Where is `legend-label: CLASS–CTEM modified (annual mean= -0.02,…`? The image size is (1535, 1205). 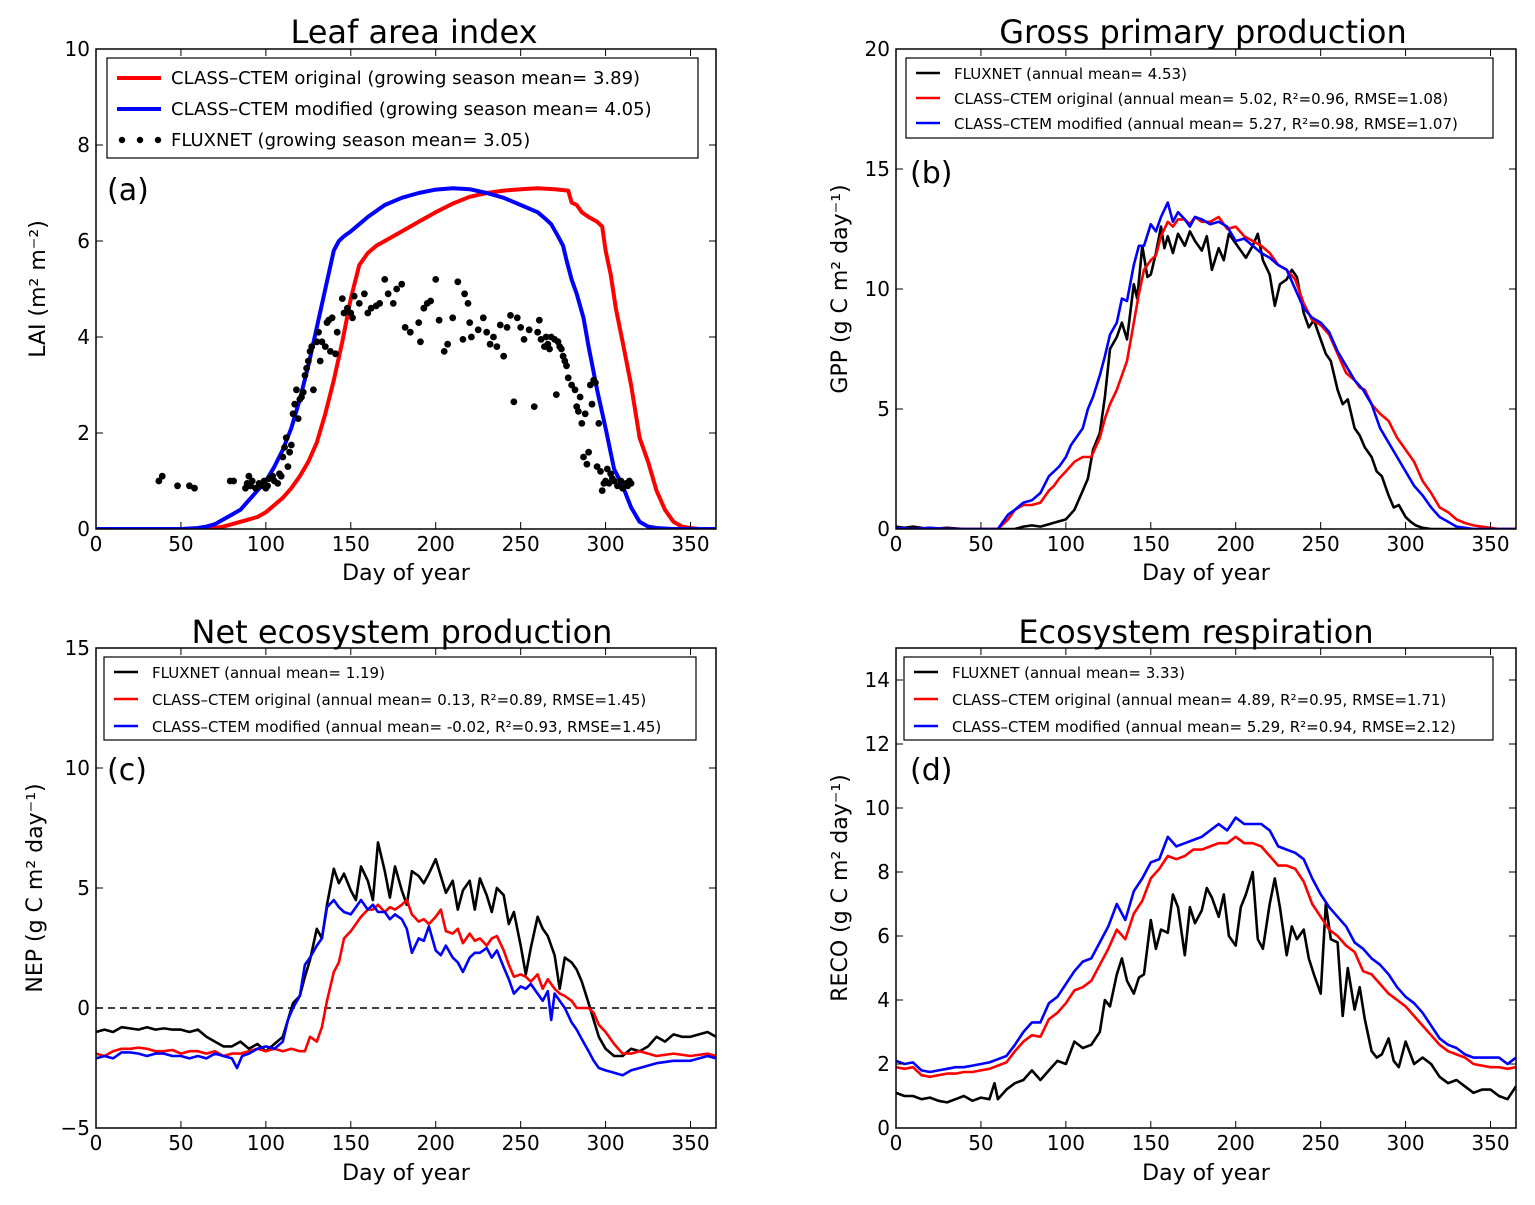 legend-label: CLASS–CTEM modified (annual mean= -0.02,… is located at coordinates (406, 727).